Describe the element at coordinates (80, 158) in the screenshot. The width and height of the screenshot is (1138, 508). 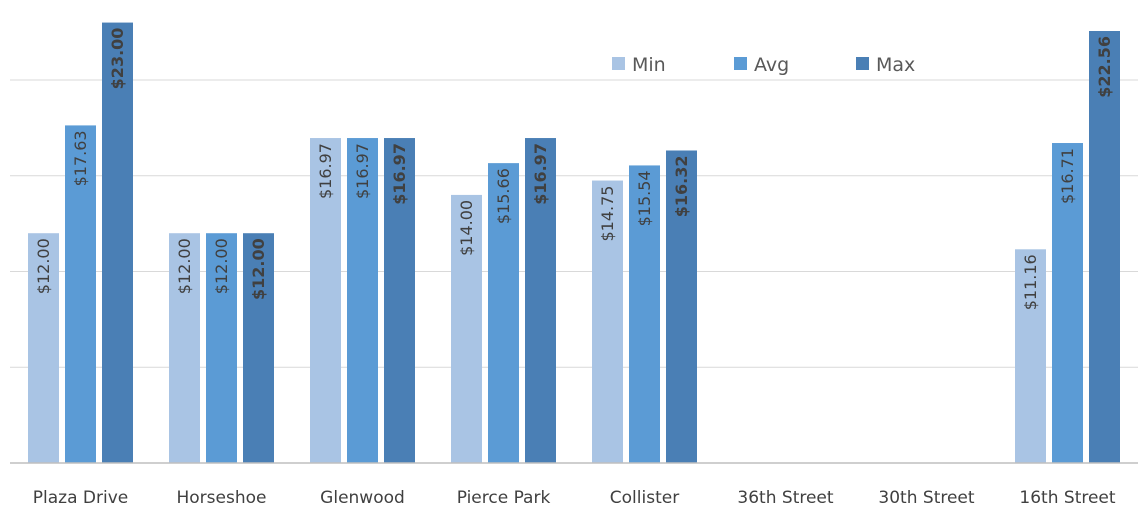
I see `data-label: $17.63` at that location.